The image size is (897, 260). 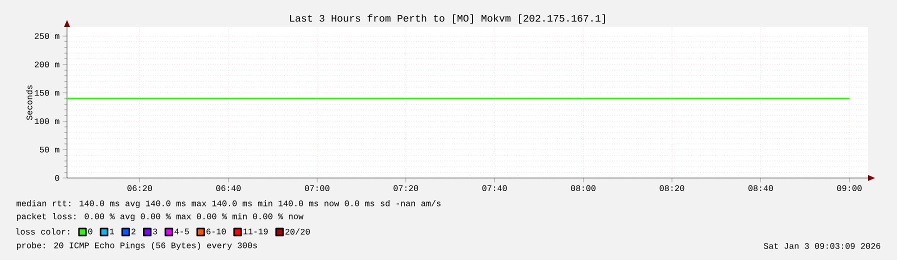 What do you see at coordinates (140, 188) in the screenshot?
I see `x-tick-label: 06:20` at bounding box center [140, 188].